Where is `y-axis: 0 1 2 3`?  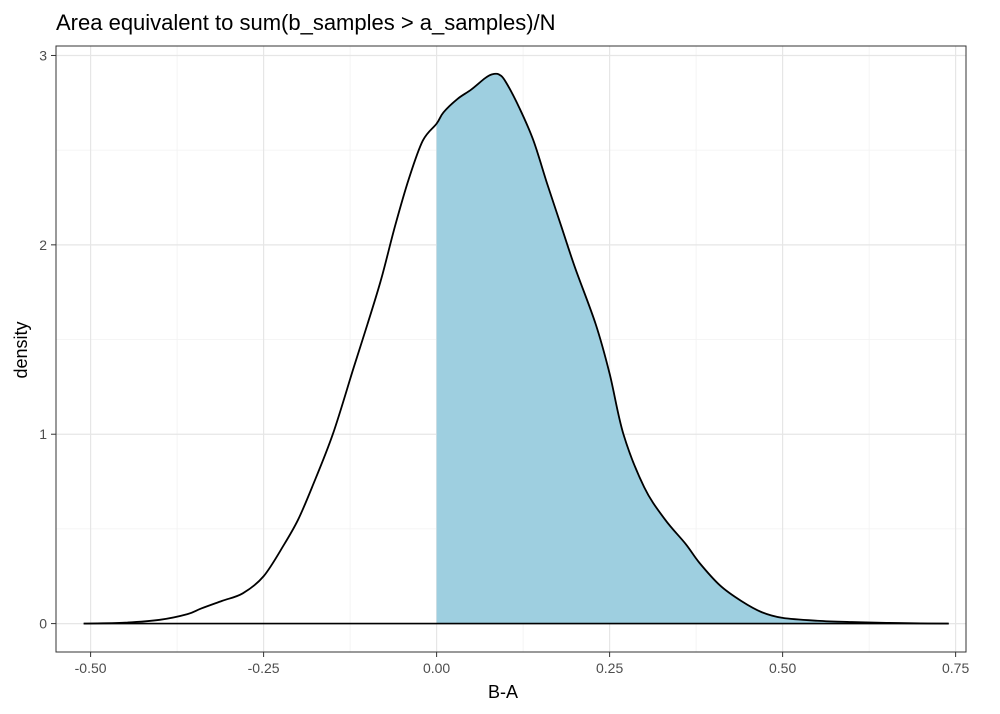 y-axis: 0 1 2 3 is located at coordinates (47, 339).